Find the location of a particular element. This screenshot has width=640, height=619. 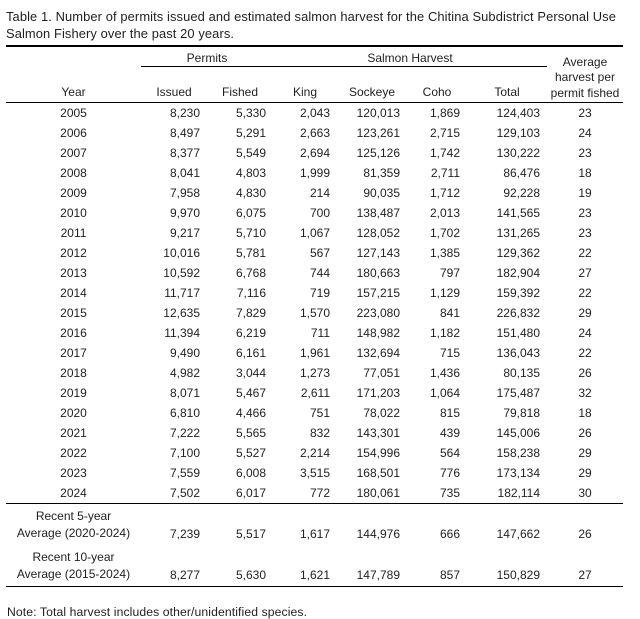

summary-value-cell: 144,976 is located at coordinates (372, 524).